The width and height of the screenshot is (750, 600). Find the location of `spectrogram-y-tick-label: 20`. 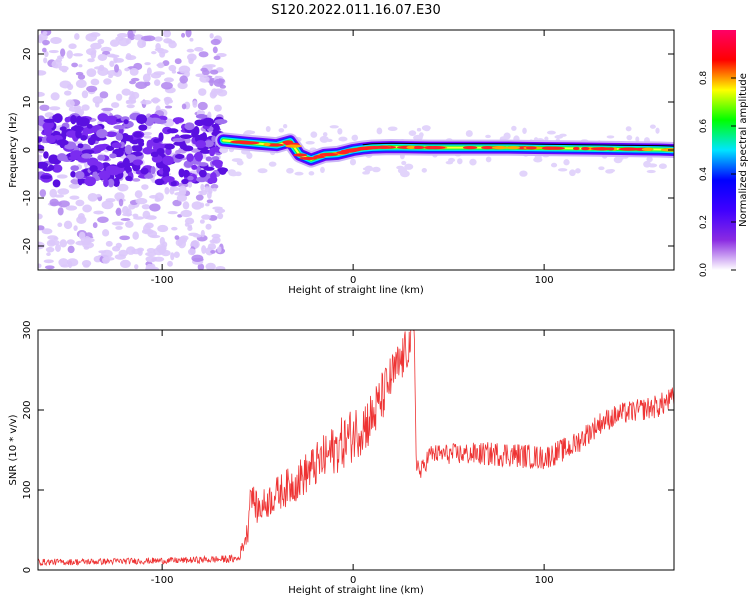

spectrogram-y-tick-label: 20 is located at coordinates (27, 54).